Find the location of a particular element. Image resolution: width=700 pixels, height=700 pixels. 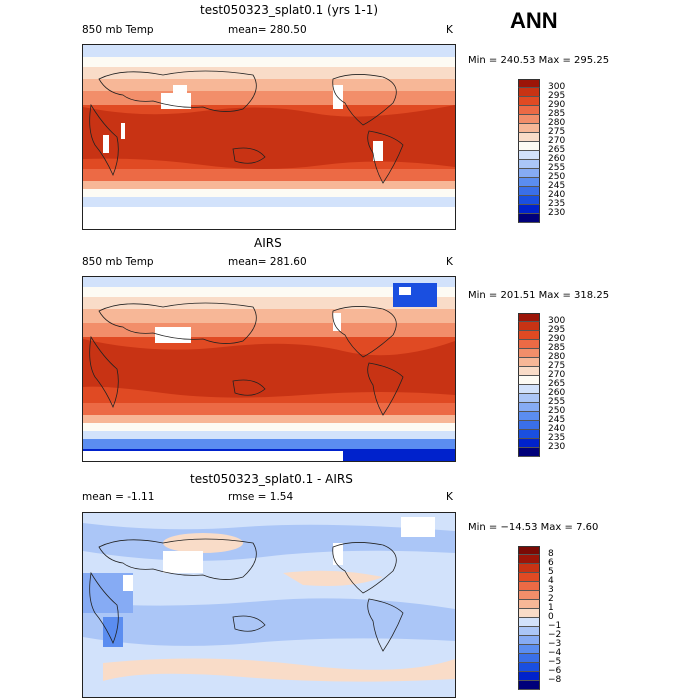

panel-3-title: test050323_splat0.1 - AIRS is located at coordinates (271, 479).